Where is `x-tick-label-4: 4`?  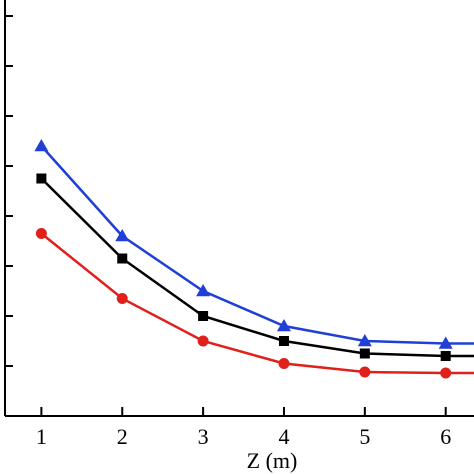 x-tick-label-4: 4 is located at coordinates (283, 436).